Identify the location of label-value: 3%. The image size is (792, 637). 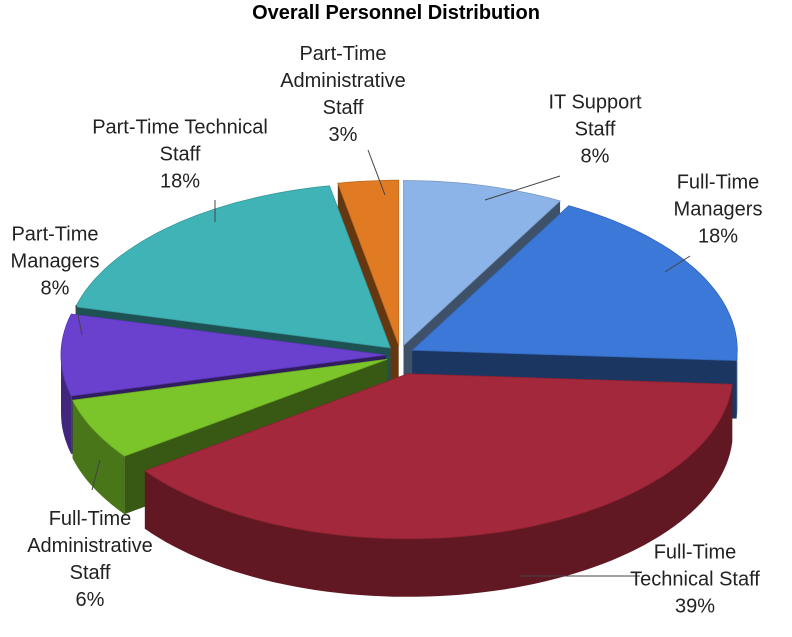
(343, 135).